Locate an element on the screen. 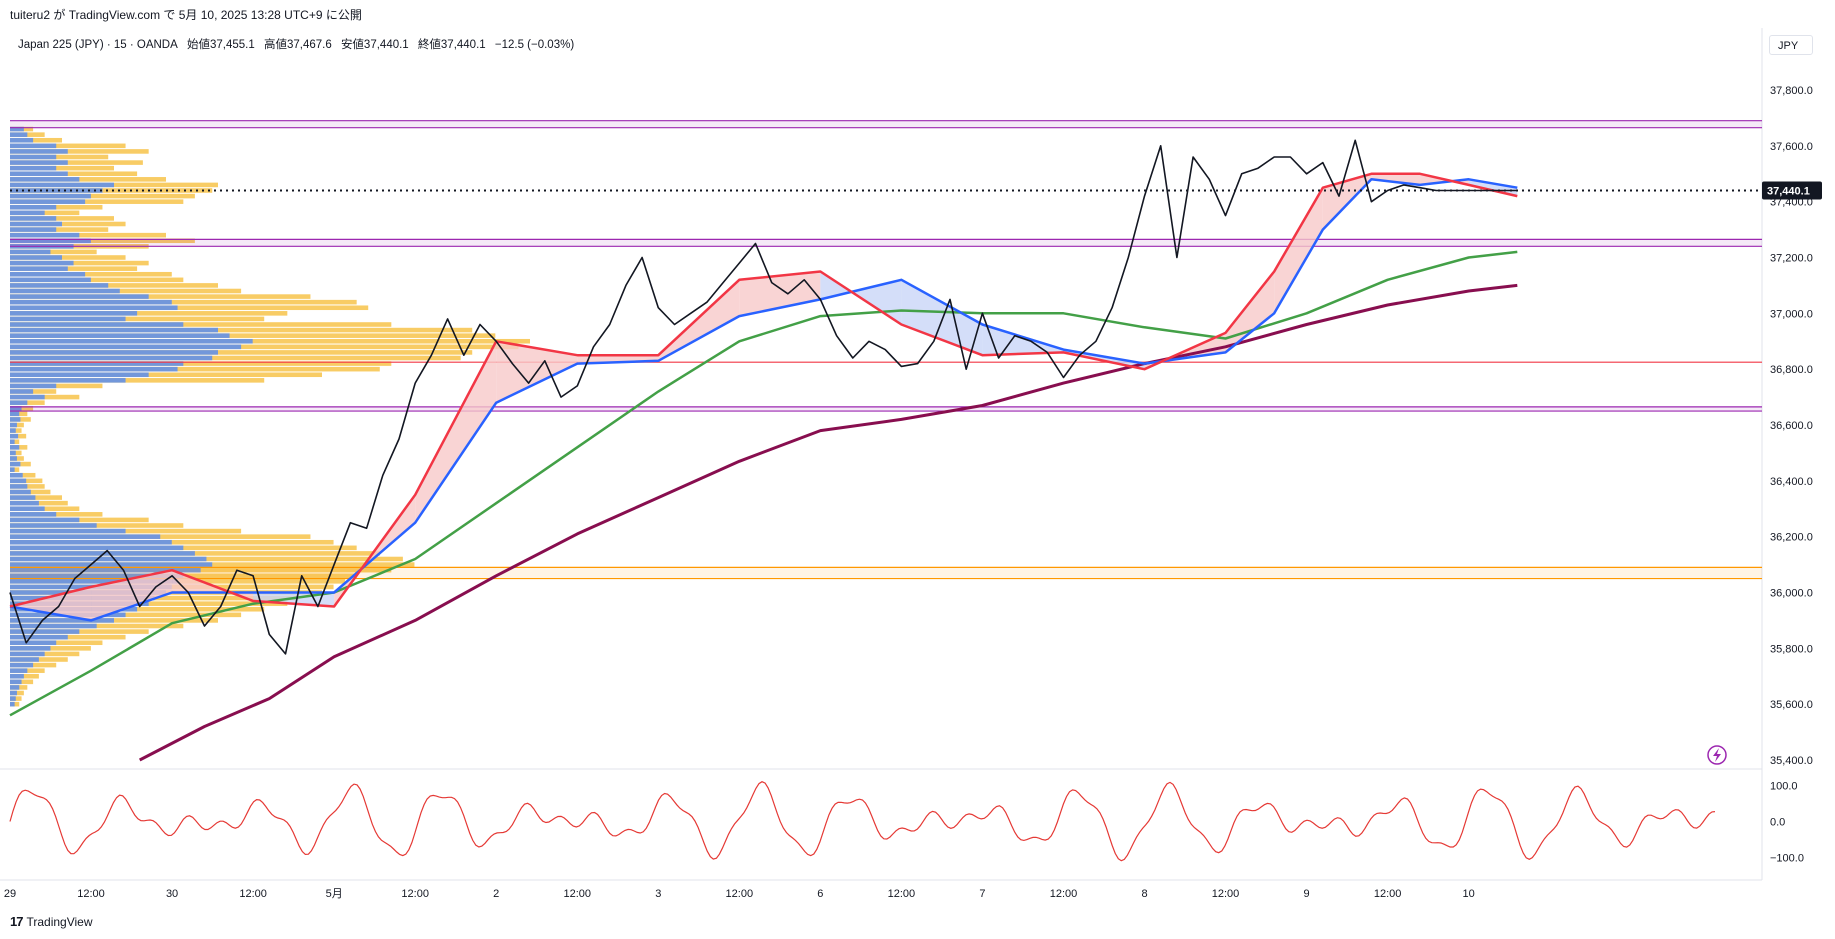  y-tick-label: 36,000.0 is located at coordinates (1791, 594).